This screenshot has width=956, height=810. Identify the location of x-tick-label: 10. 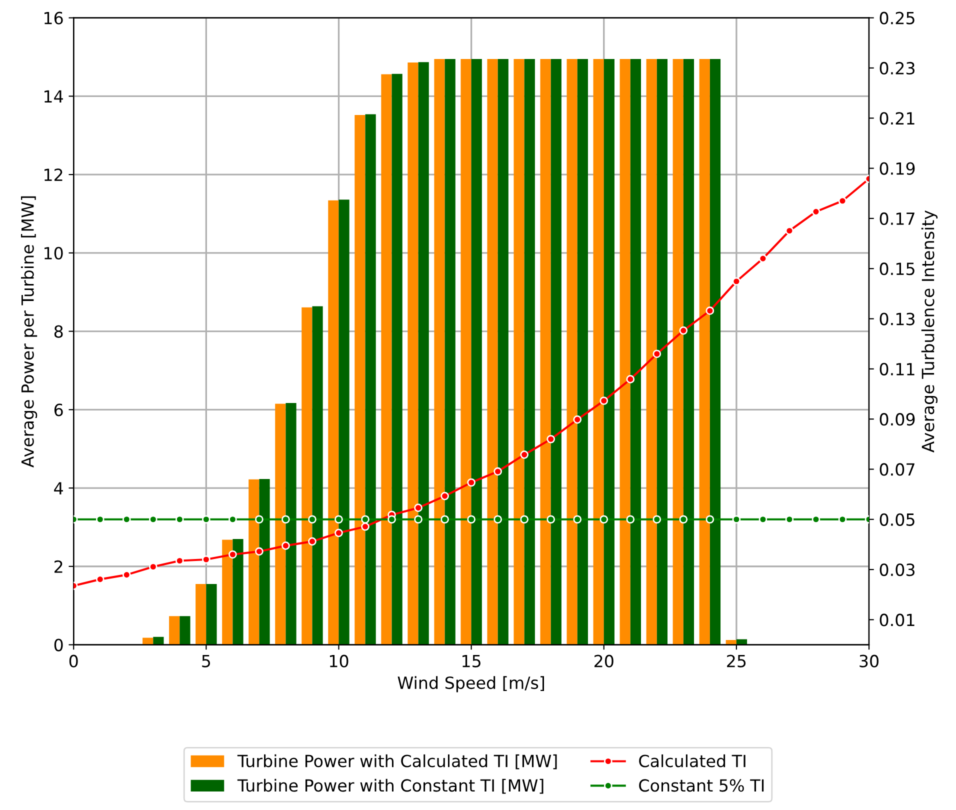
(339, 661).